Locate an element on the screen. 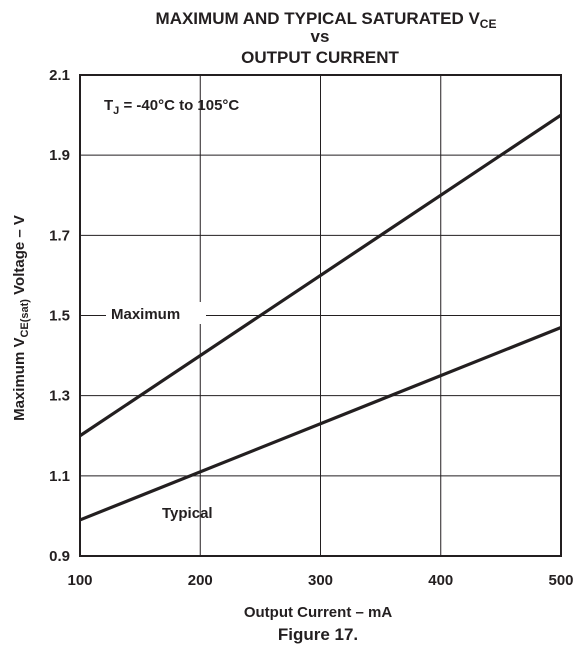 This screenshot has width=577, height=658. y-tick-label: 0.9 is located at coordinates (59, 556).